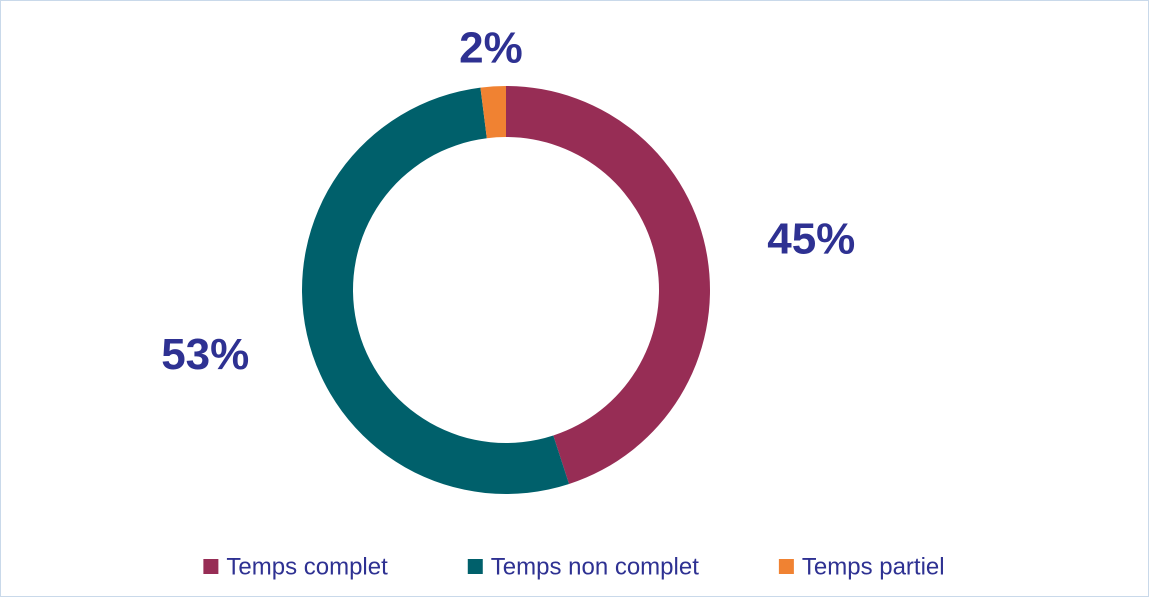 This screenshot has width=1149, height=597. What do you see at coordinates (205, 354) in the screenshot?
I see `data-label: 53%` at bounding box center [205, 354].